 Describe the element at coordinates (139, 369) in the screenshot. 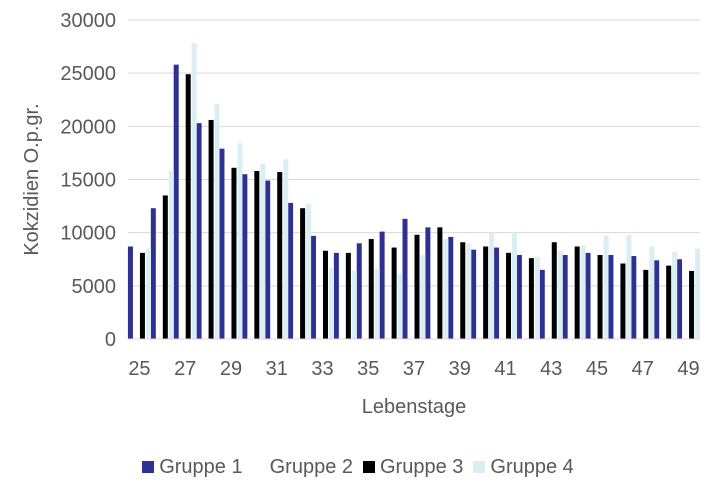

I see `x-tick-label: 25` at that location.